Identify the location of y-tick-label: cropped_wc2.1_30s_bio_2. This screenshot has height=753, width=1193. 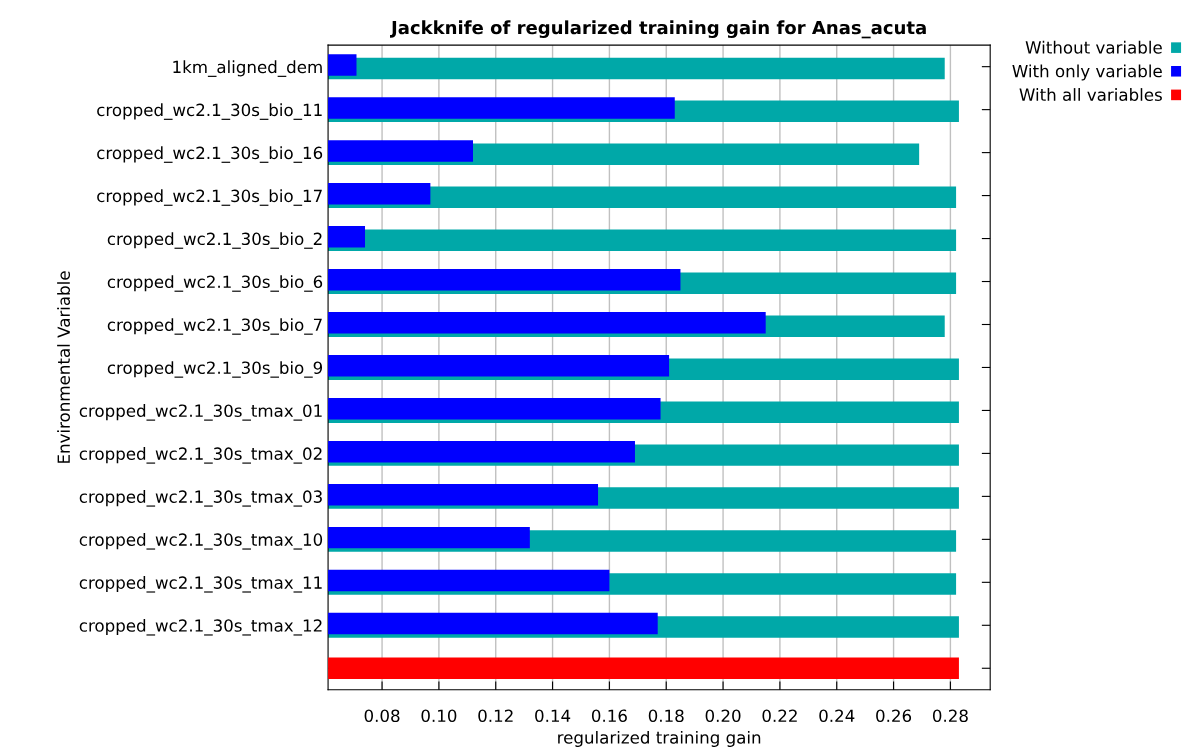
(214, 240).